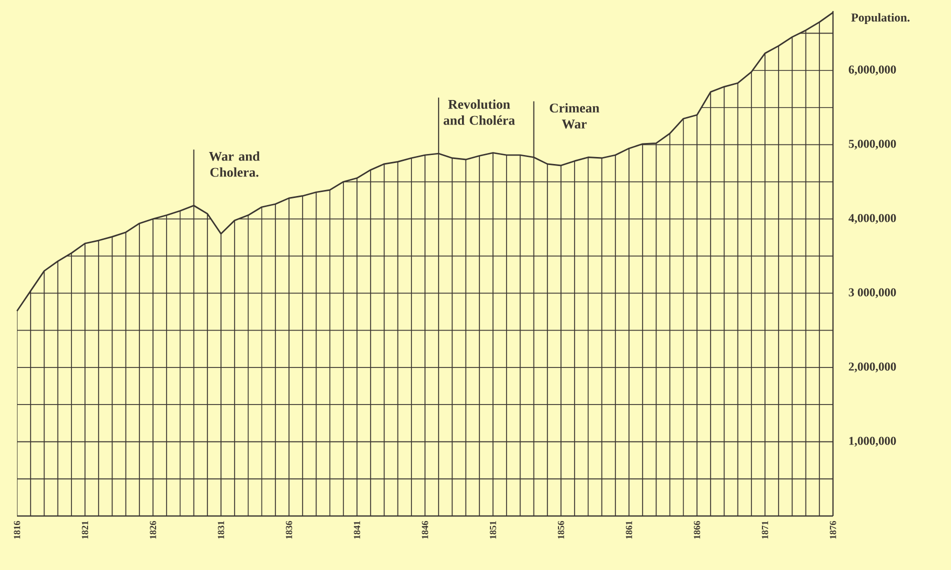  What do you see at coordinates (479, 112) in the screenshot?
I see `annotation: Revolution and Choléra` at bounding box center [479, 112].